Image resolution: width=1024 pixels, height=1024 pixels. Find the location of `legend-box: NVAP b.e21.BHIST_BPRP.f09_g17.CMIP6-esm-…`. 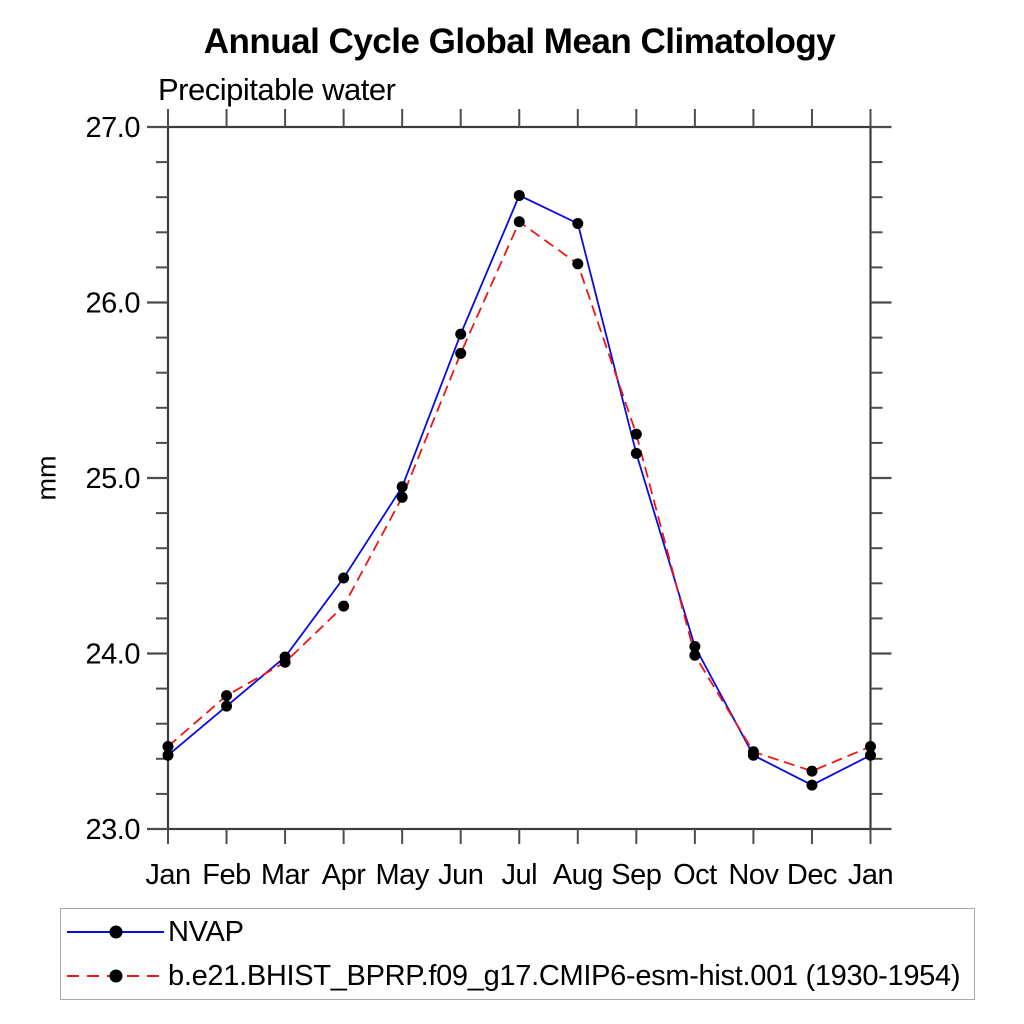

legend-box: NVAP b.e21.BHIST_BPRP.f09_g17.CMIP6-esm-… is located at coordinates (517, 954).